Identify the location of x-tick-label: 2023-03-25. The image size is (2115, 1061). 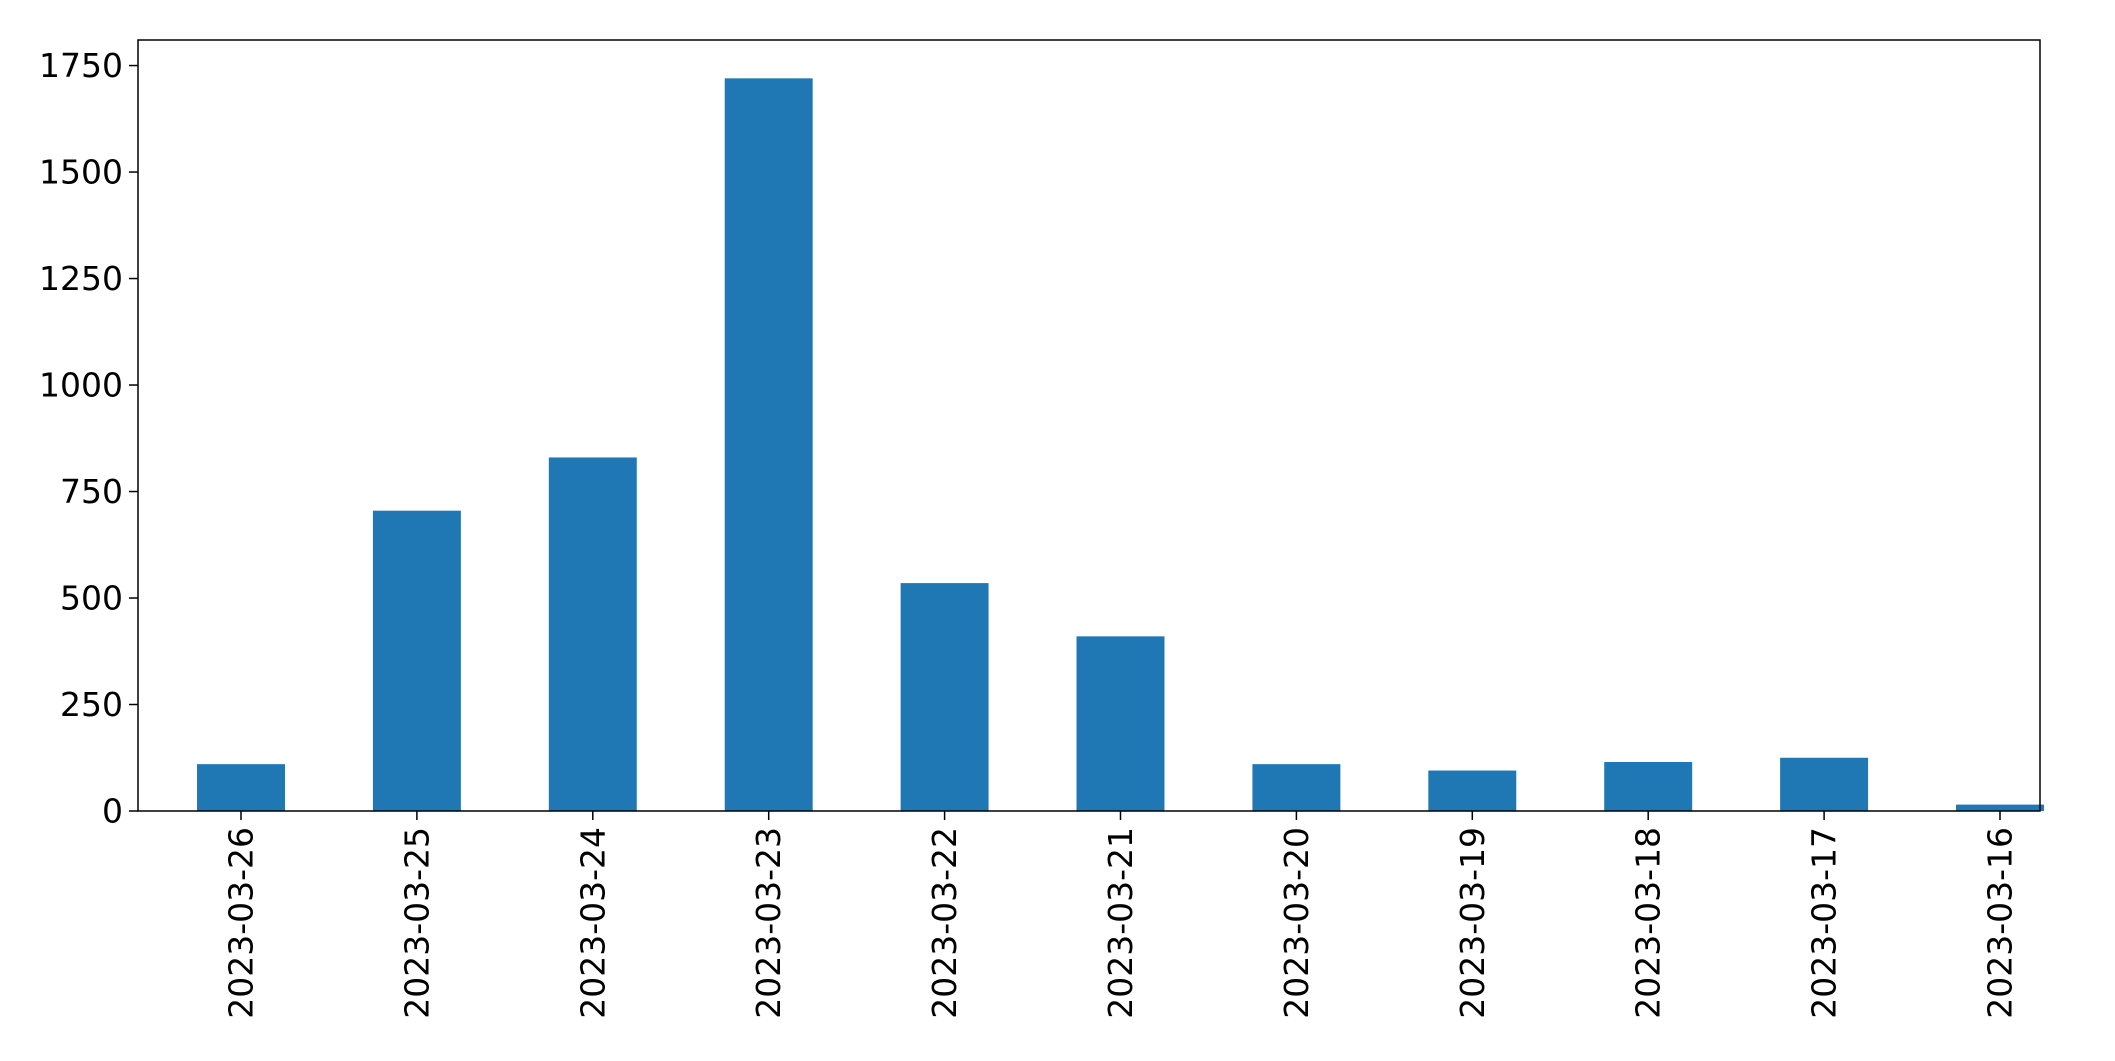
(416, 923).